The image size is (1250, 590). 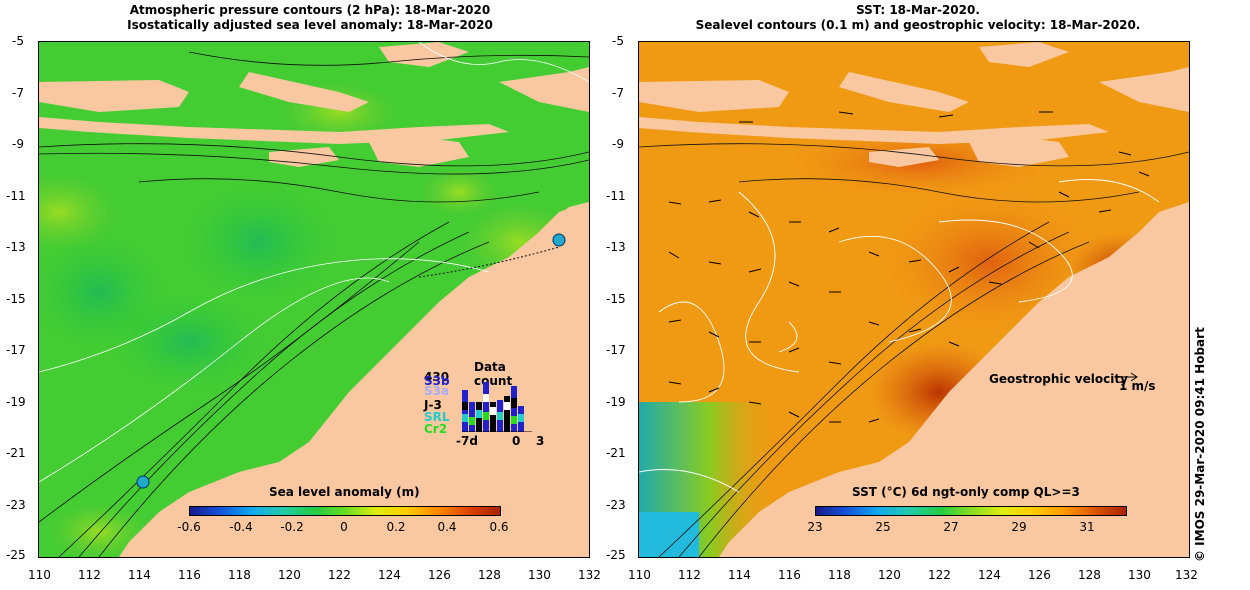 I want to click on left-y-tick: -7, so click(x=18, y=93).